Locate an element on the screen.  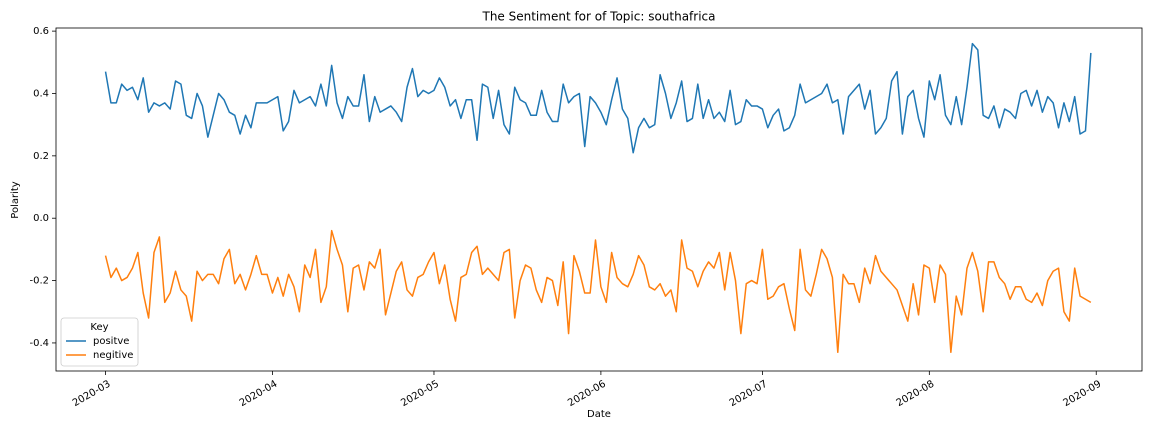
x-tick-label: 2020-07 is located at coordinates (749, 394).